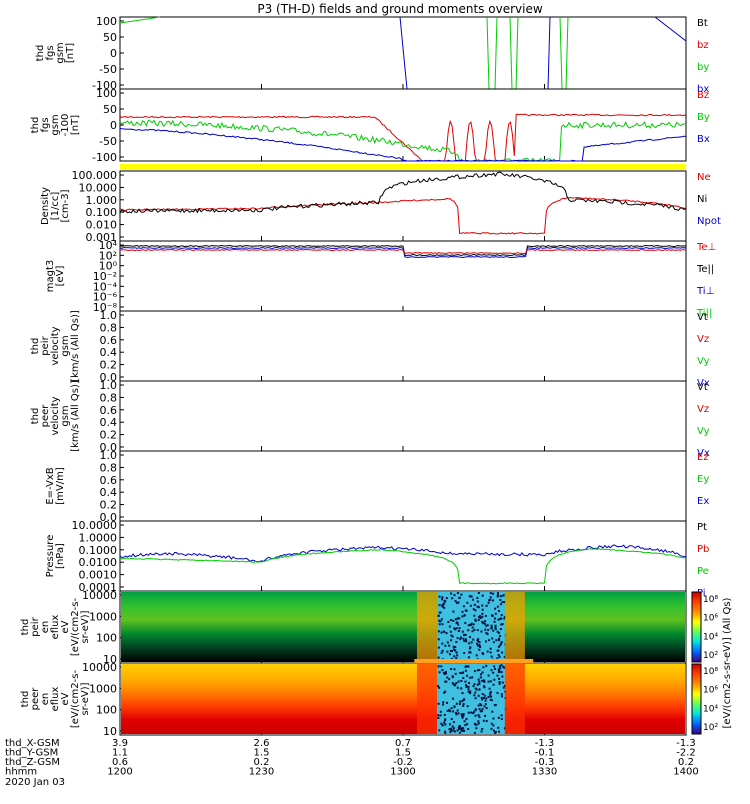  I want to click on y-tick-label: 0.0010, so click(98, 575).